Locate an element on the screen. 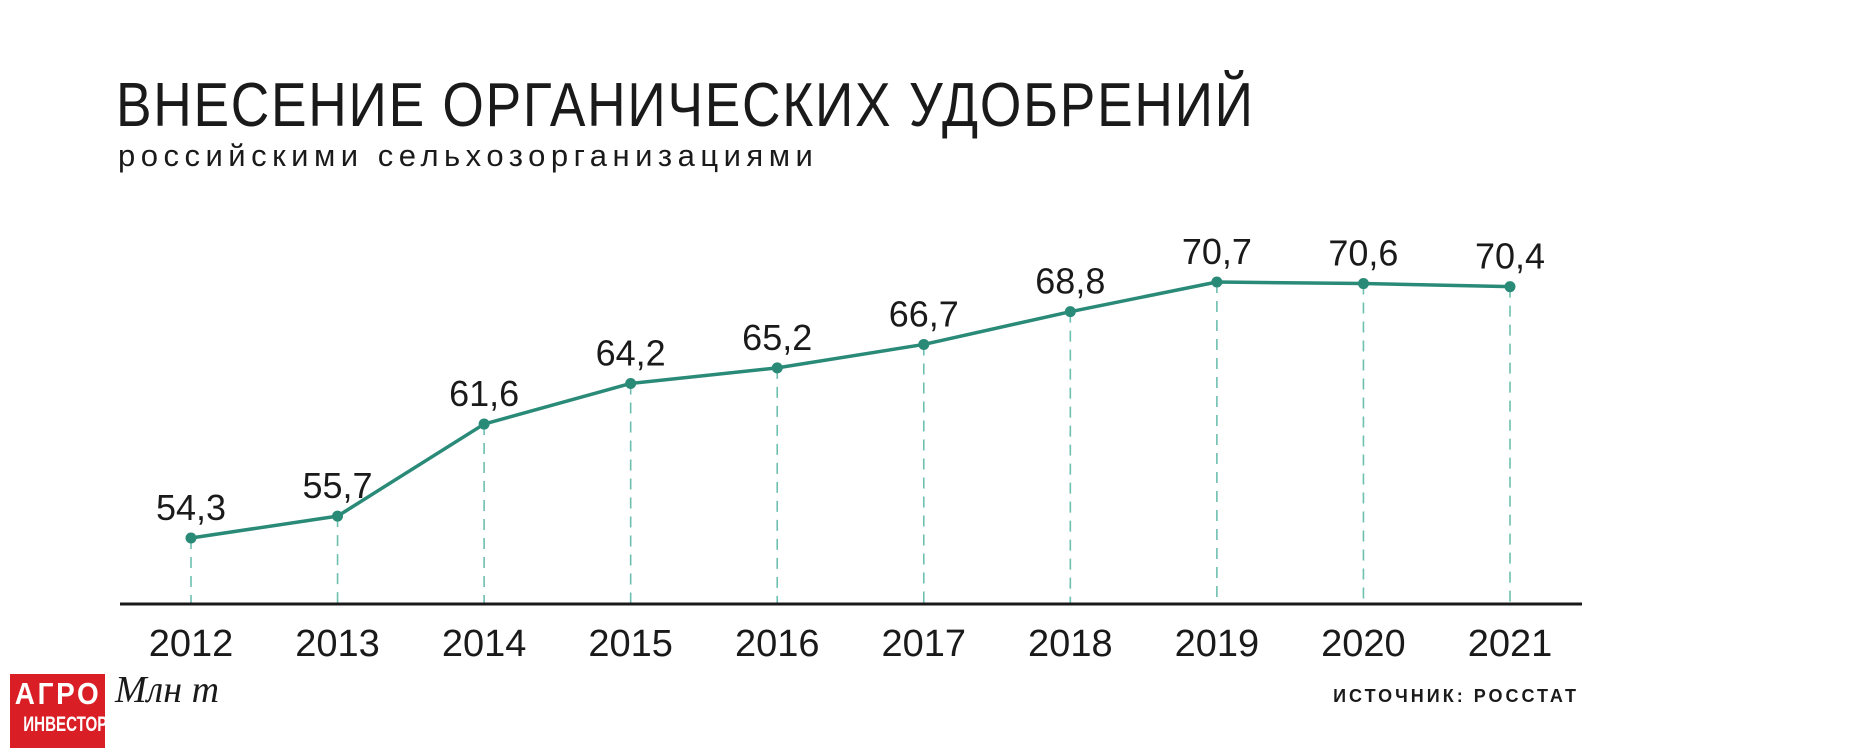 Image resolution: width=1861 pixels, height=753 pixels. x-tick-label: 2014 is located at coordinates (484, 644).